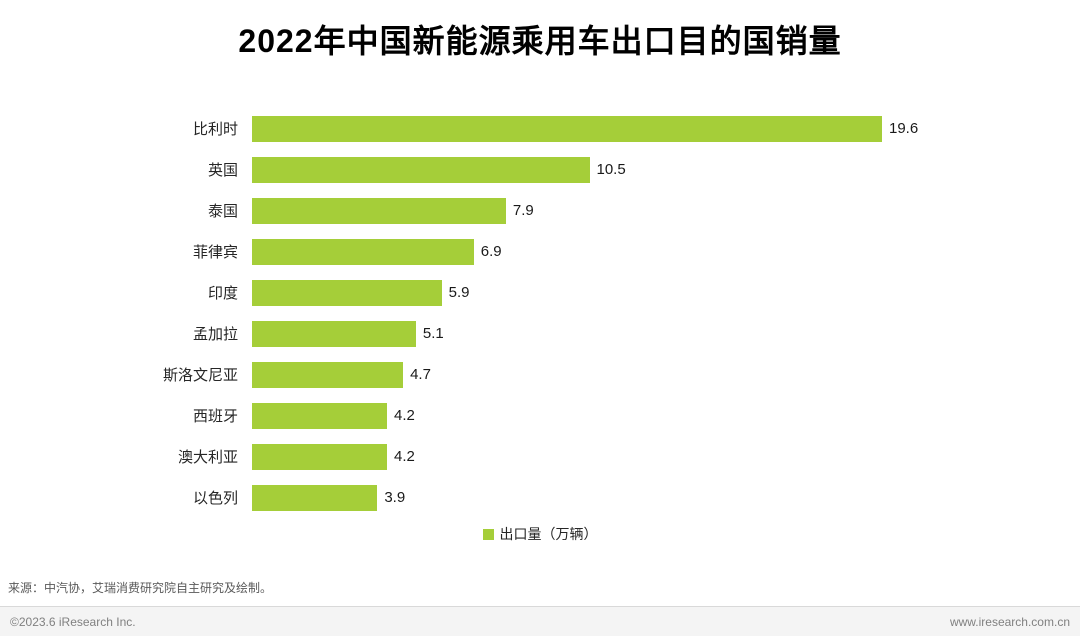 This screenshot has width=1080, height=636. I want to click on legend-label: 出口量（万辆）, so click(548, 534).